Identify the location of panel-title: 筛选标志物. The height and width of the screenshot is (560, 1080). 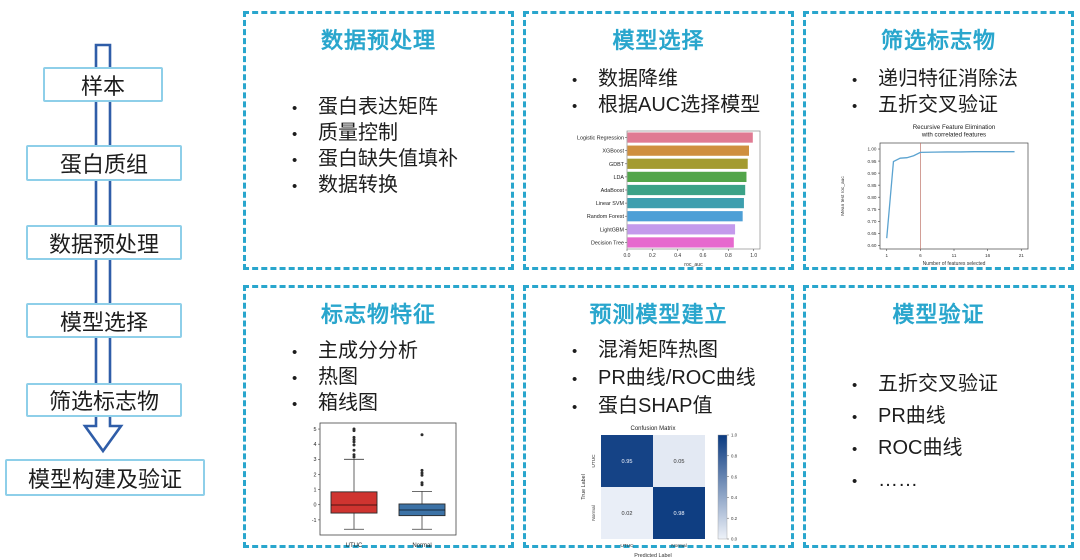
(938, 40).